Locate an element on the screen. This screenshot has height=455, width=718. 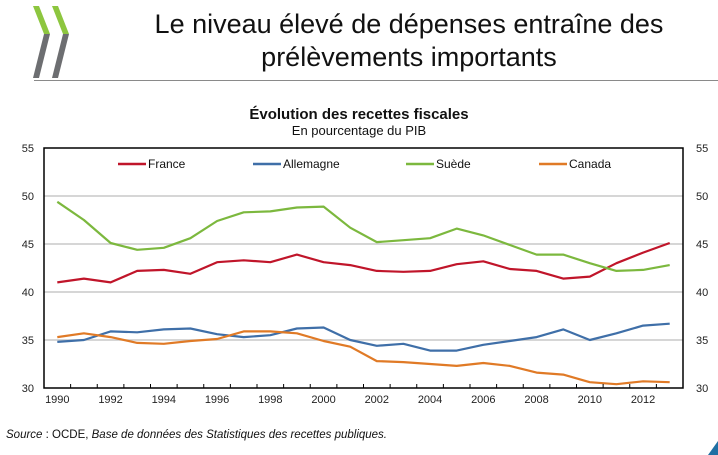
y-axis-right-labels: 30 35 40 45 50 55 is located at coordinates (702, 269).